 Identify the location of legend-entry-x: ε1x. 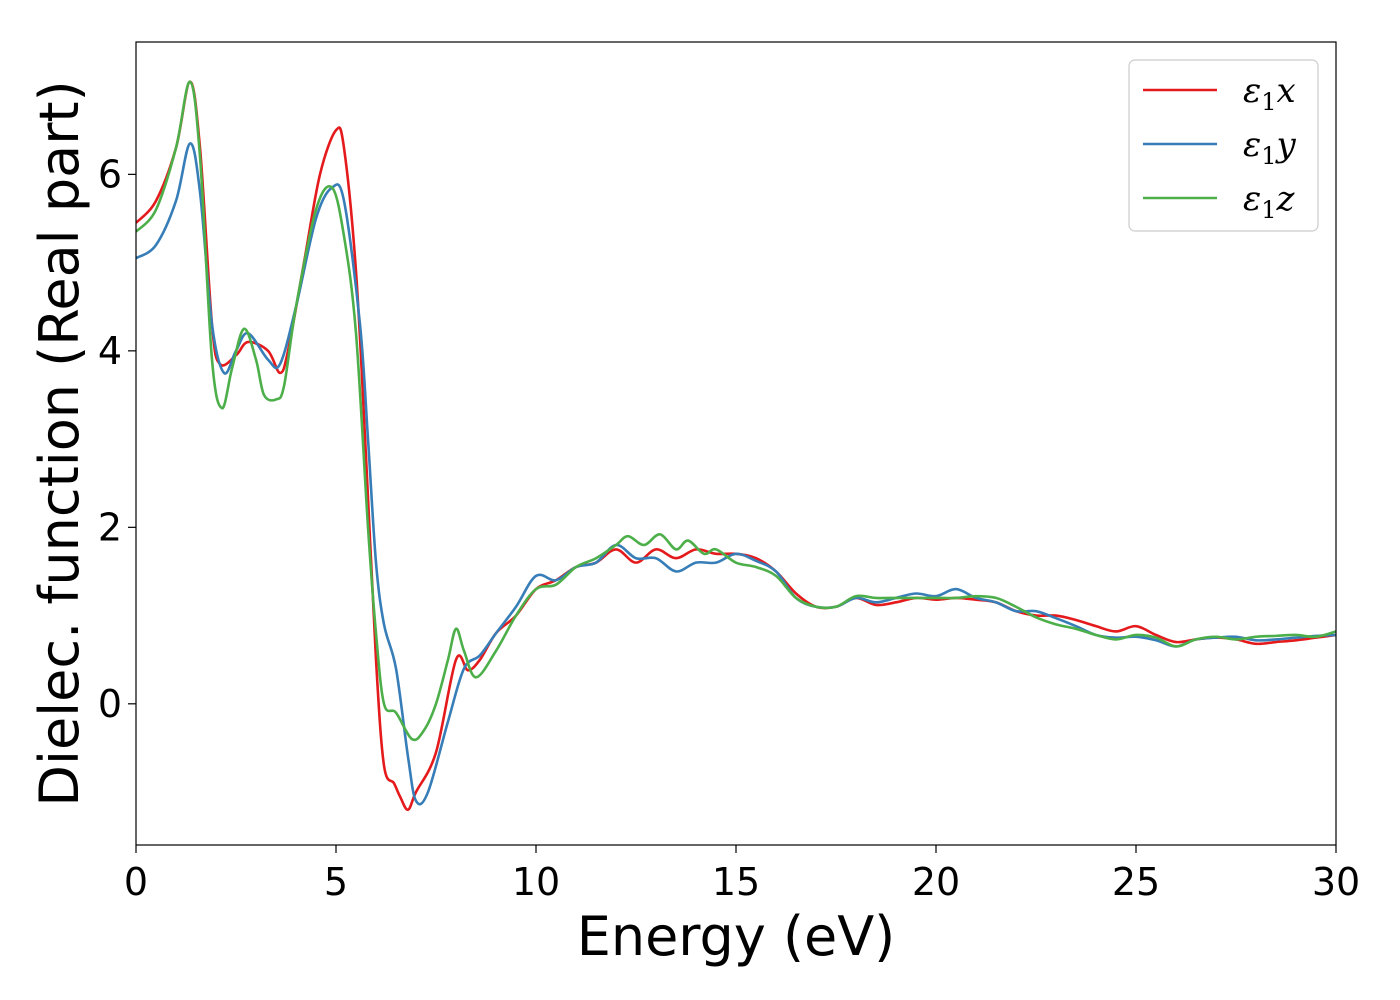
(1269, 93).